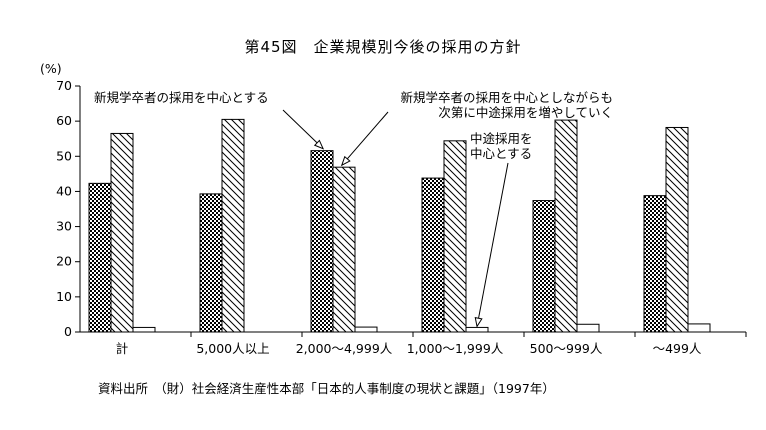  I want to click on chart-title: 第45図 企業規模別今後の採用の方針, so click(383, 47).